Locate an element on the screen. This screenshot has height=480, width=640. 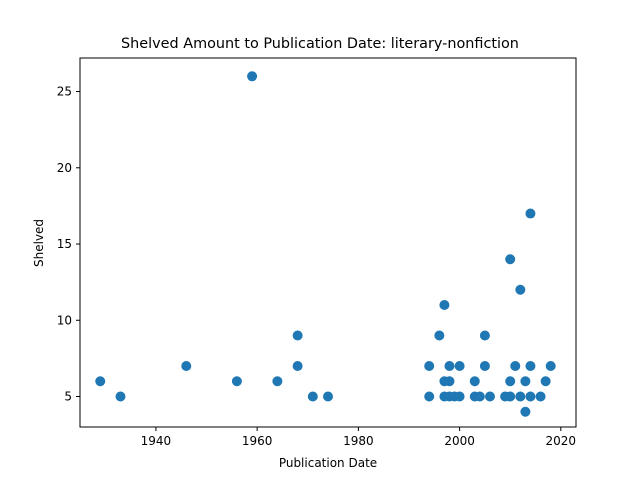
x-tick-label: 2020 is located at coordinates (561, 441).